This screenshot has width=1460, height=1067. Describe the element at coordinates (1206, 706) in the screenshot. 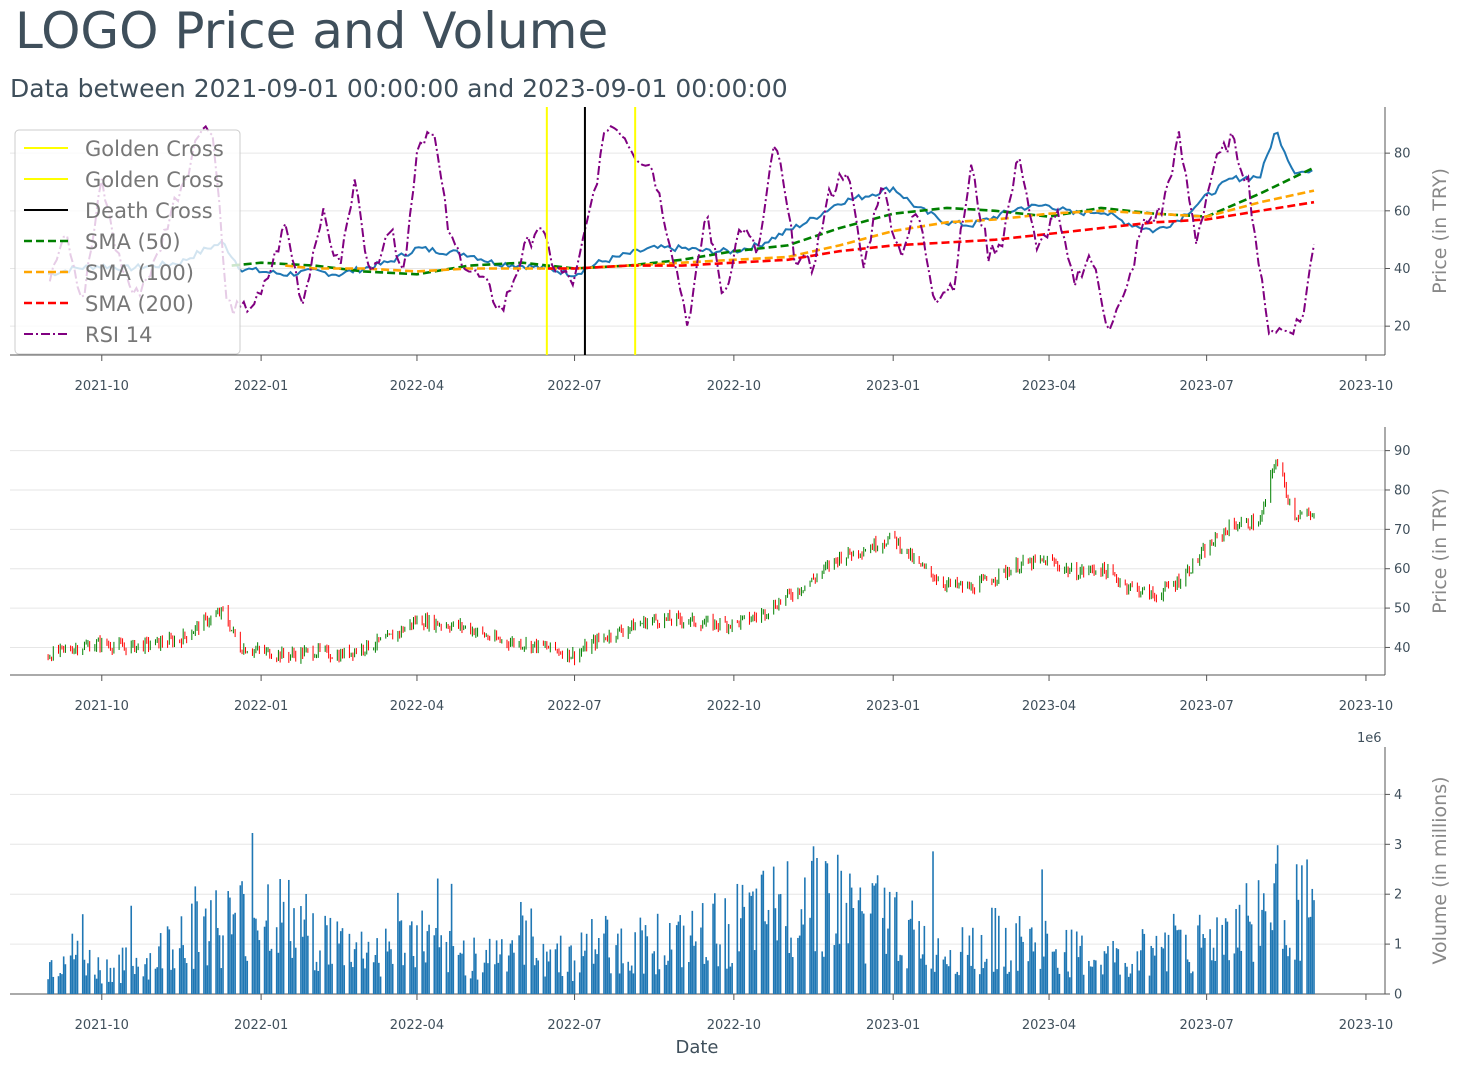

I see `x-tick-label: 2023-07` at that location.